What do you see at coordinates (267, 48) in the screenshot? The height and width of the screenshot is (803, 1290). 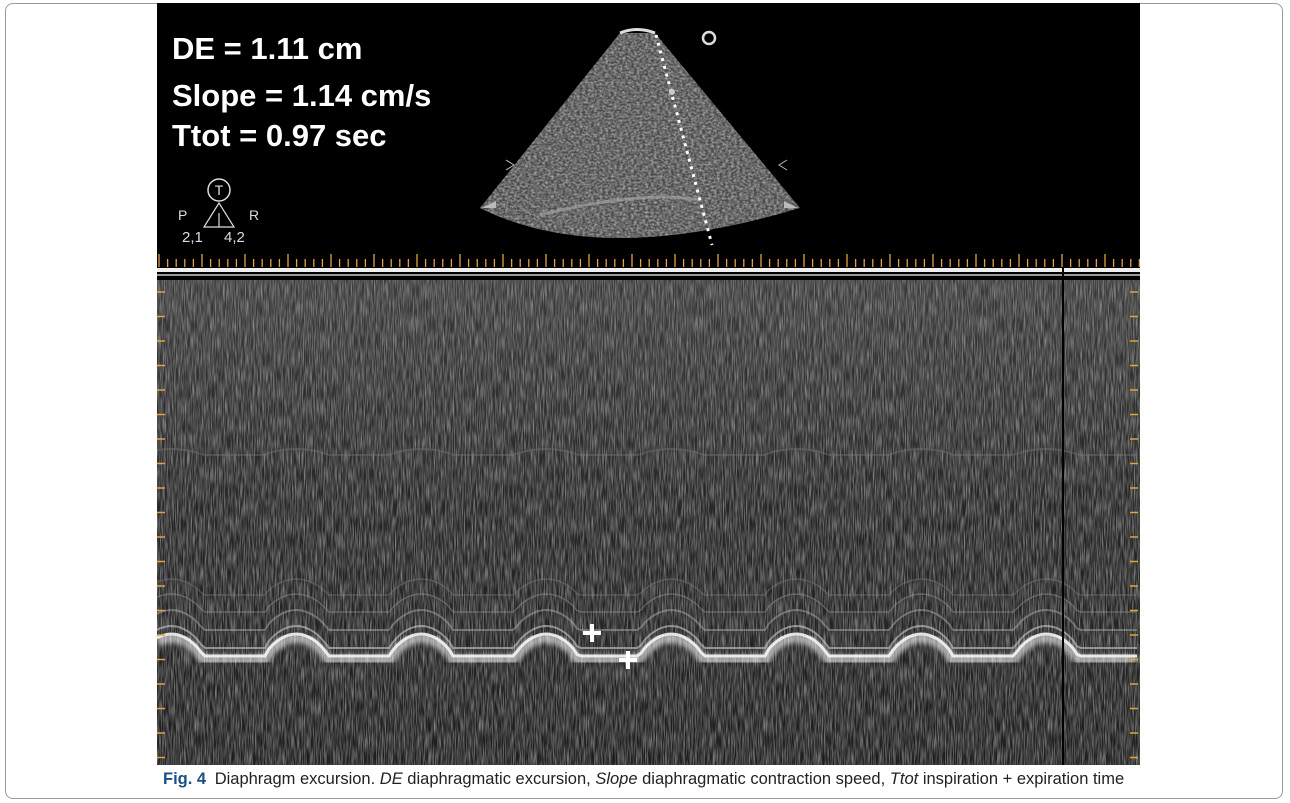 I see `measurement: DE = 1.11 cm` at bounding box center [267, 48].